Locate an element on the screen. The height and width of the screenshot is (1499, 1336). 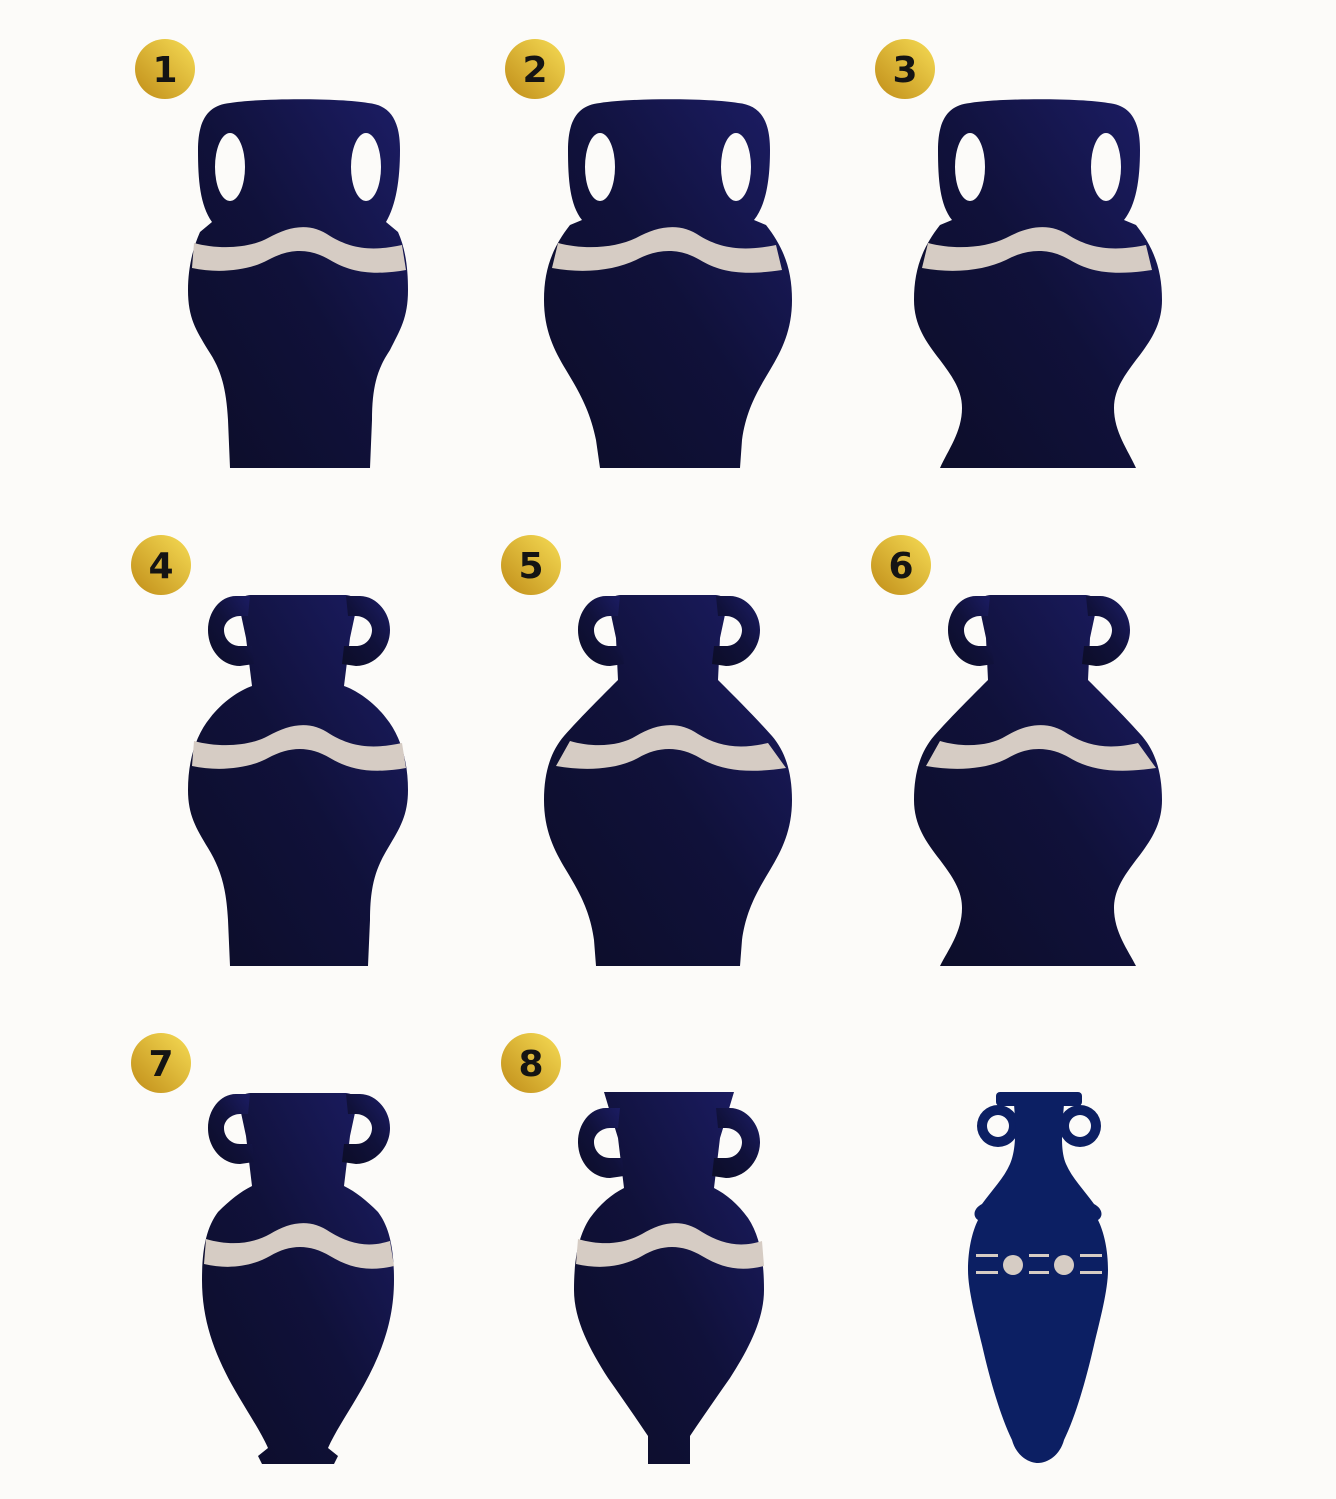
badge-1: 1 is located at coordinates (165, 69).